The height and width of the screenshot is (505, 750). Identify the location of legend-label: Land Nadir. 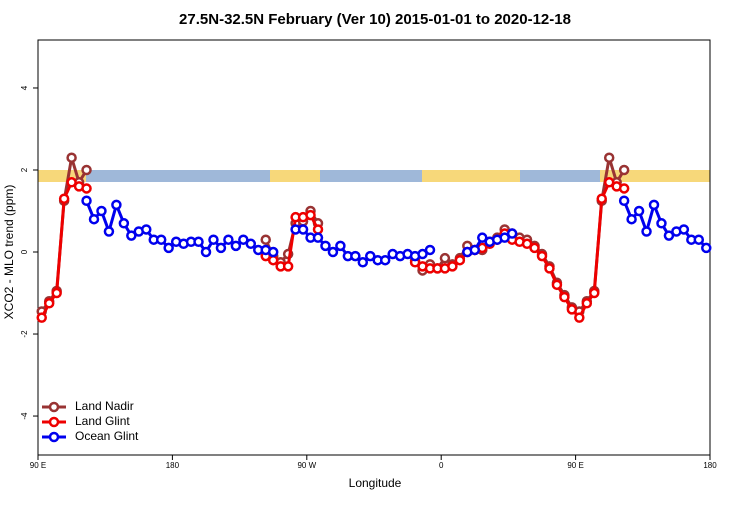
(104, 406).